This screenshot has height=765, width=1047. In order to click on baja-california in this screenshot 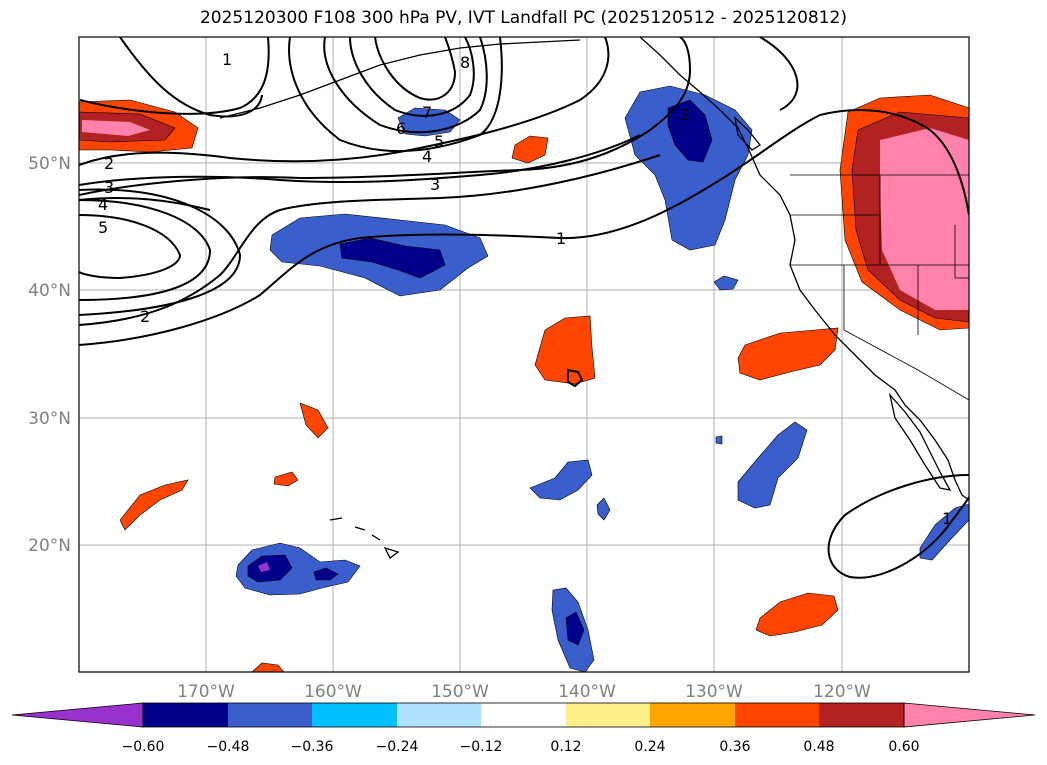, I will do `click(920, 441)`.